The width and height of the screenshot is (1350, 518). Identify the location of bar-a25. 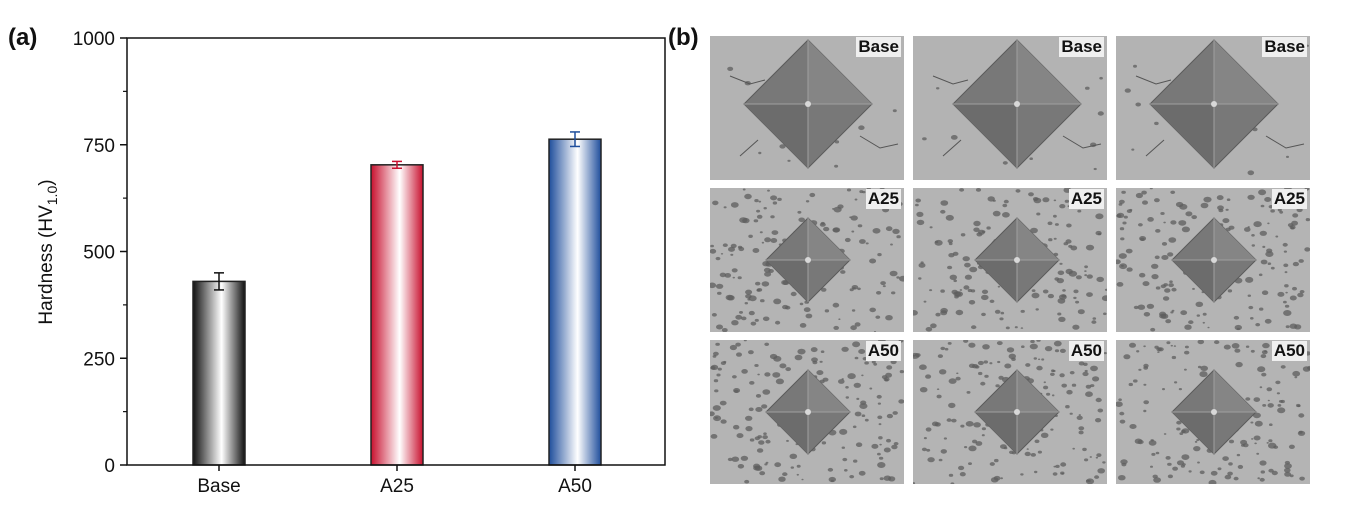
(397, 315).